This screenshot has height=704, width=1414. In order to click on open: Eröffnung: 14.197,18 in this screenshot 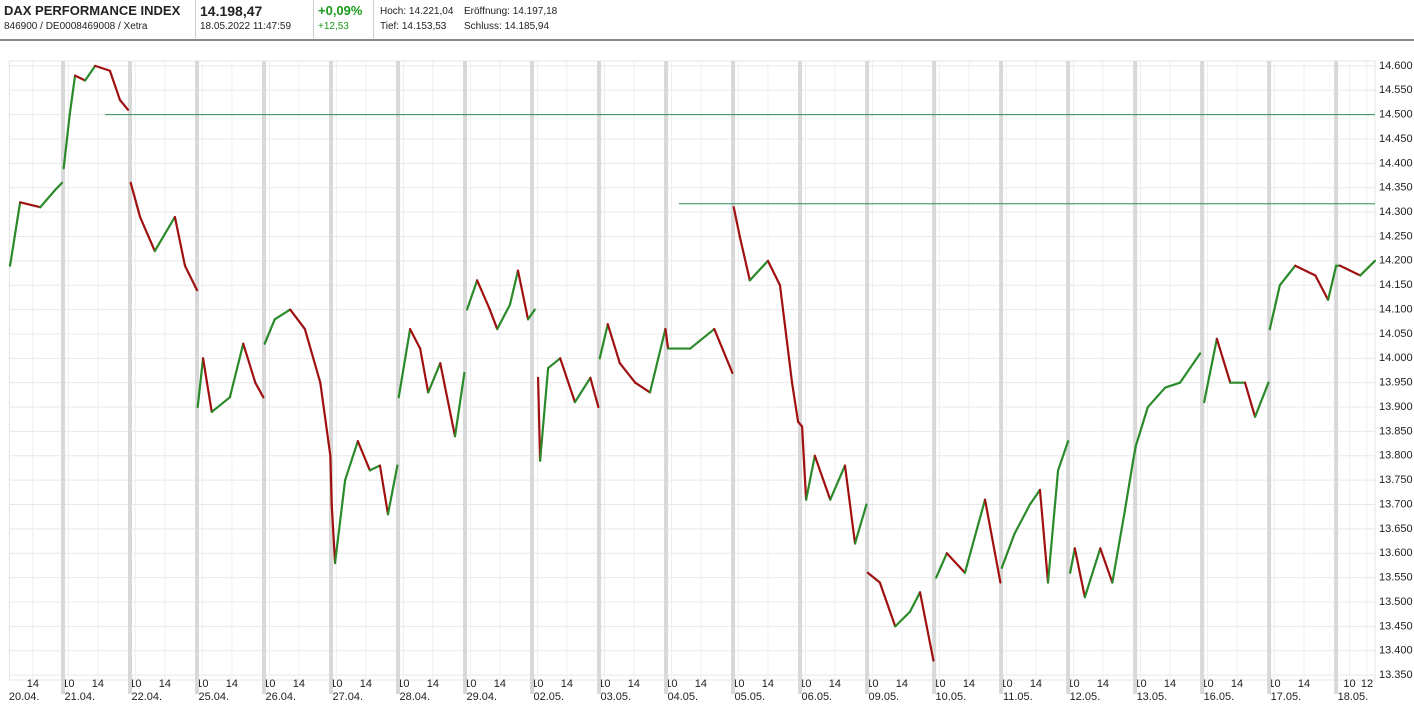, I will do `click(511, 11)`.